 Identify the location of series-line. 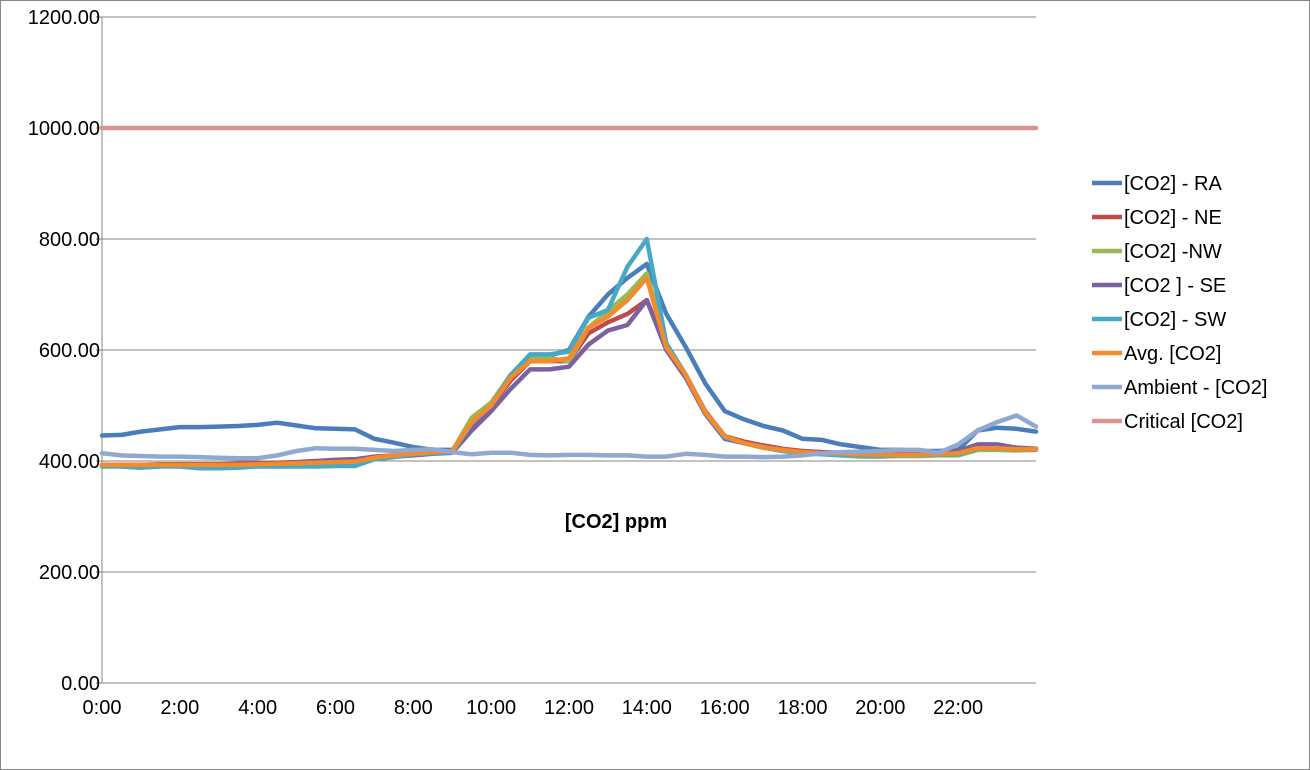
(569, 437).